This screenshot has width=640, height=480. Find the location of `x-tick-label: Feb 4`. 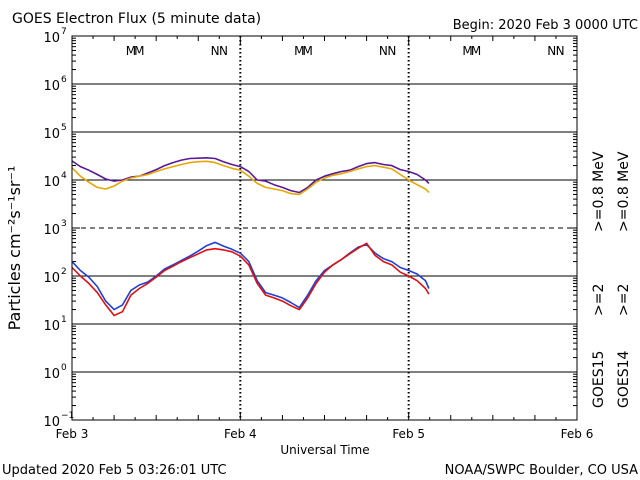

x-tick-label: Feb 4 is located at coordinates (240, 434).